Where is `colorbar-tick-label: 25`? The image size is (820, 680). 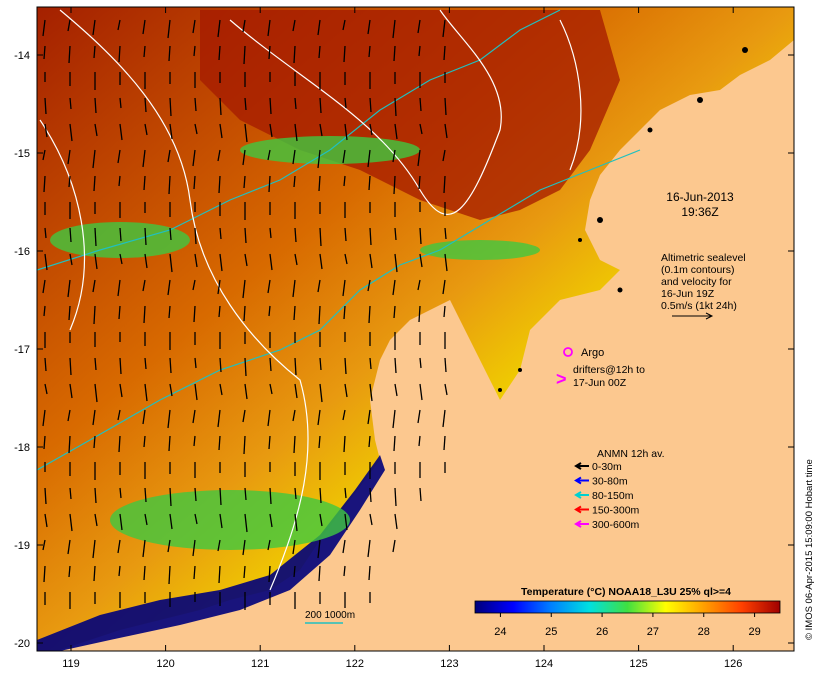
colorbar-tick-label: 25 is located at coordinates (551, 632).